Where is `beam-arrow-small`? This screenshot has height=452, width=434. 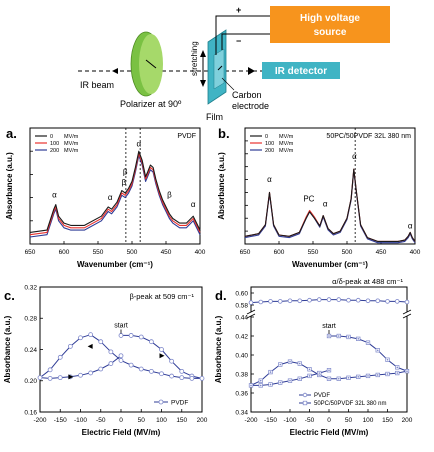 beam-arrow-small is located at coordinates (115, 71).